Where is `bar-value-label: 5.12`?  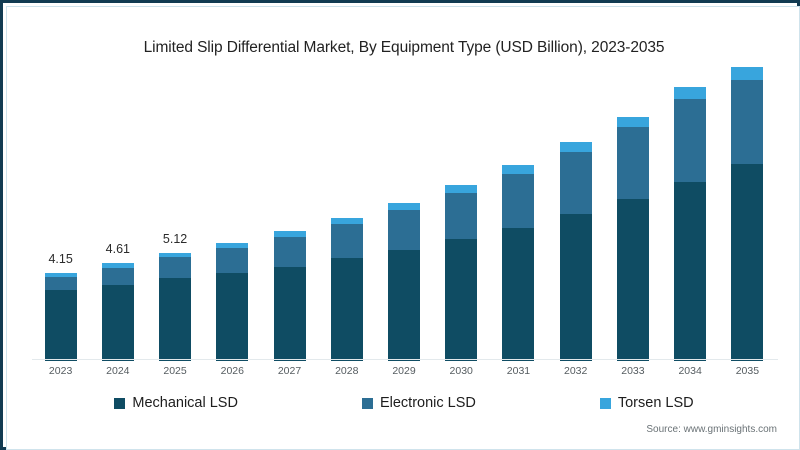
bar-value-label: 5.12 is located at coordinates (175, 238).